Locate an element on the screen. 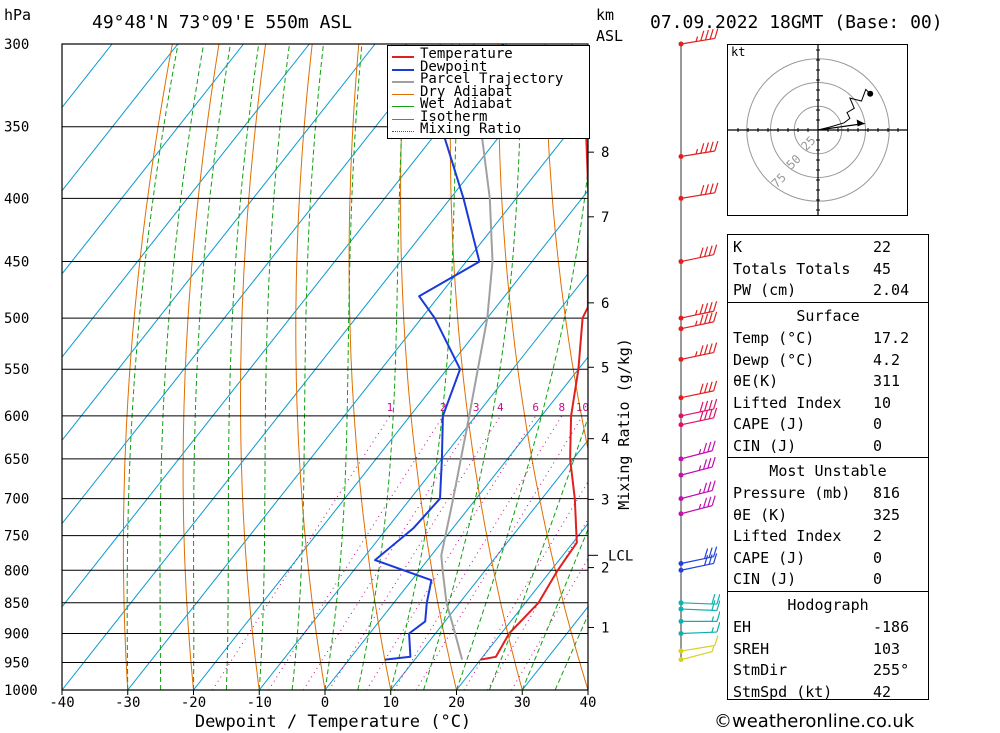 The width and height of the screenshot is (1000, 733). temp-tick-label: 10 is located at coordinates (390, 703).